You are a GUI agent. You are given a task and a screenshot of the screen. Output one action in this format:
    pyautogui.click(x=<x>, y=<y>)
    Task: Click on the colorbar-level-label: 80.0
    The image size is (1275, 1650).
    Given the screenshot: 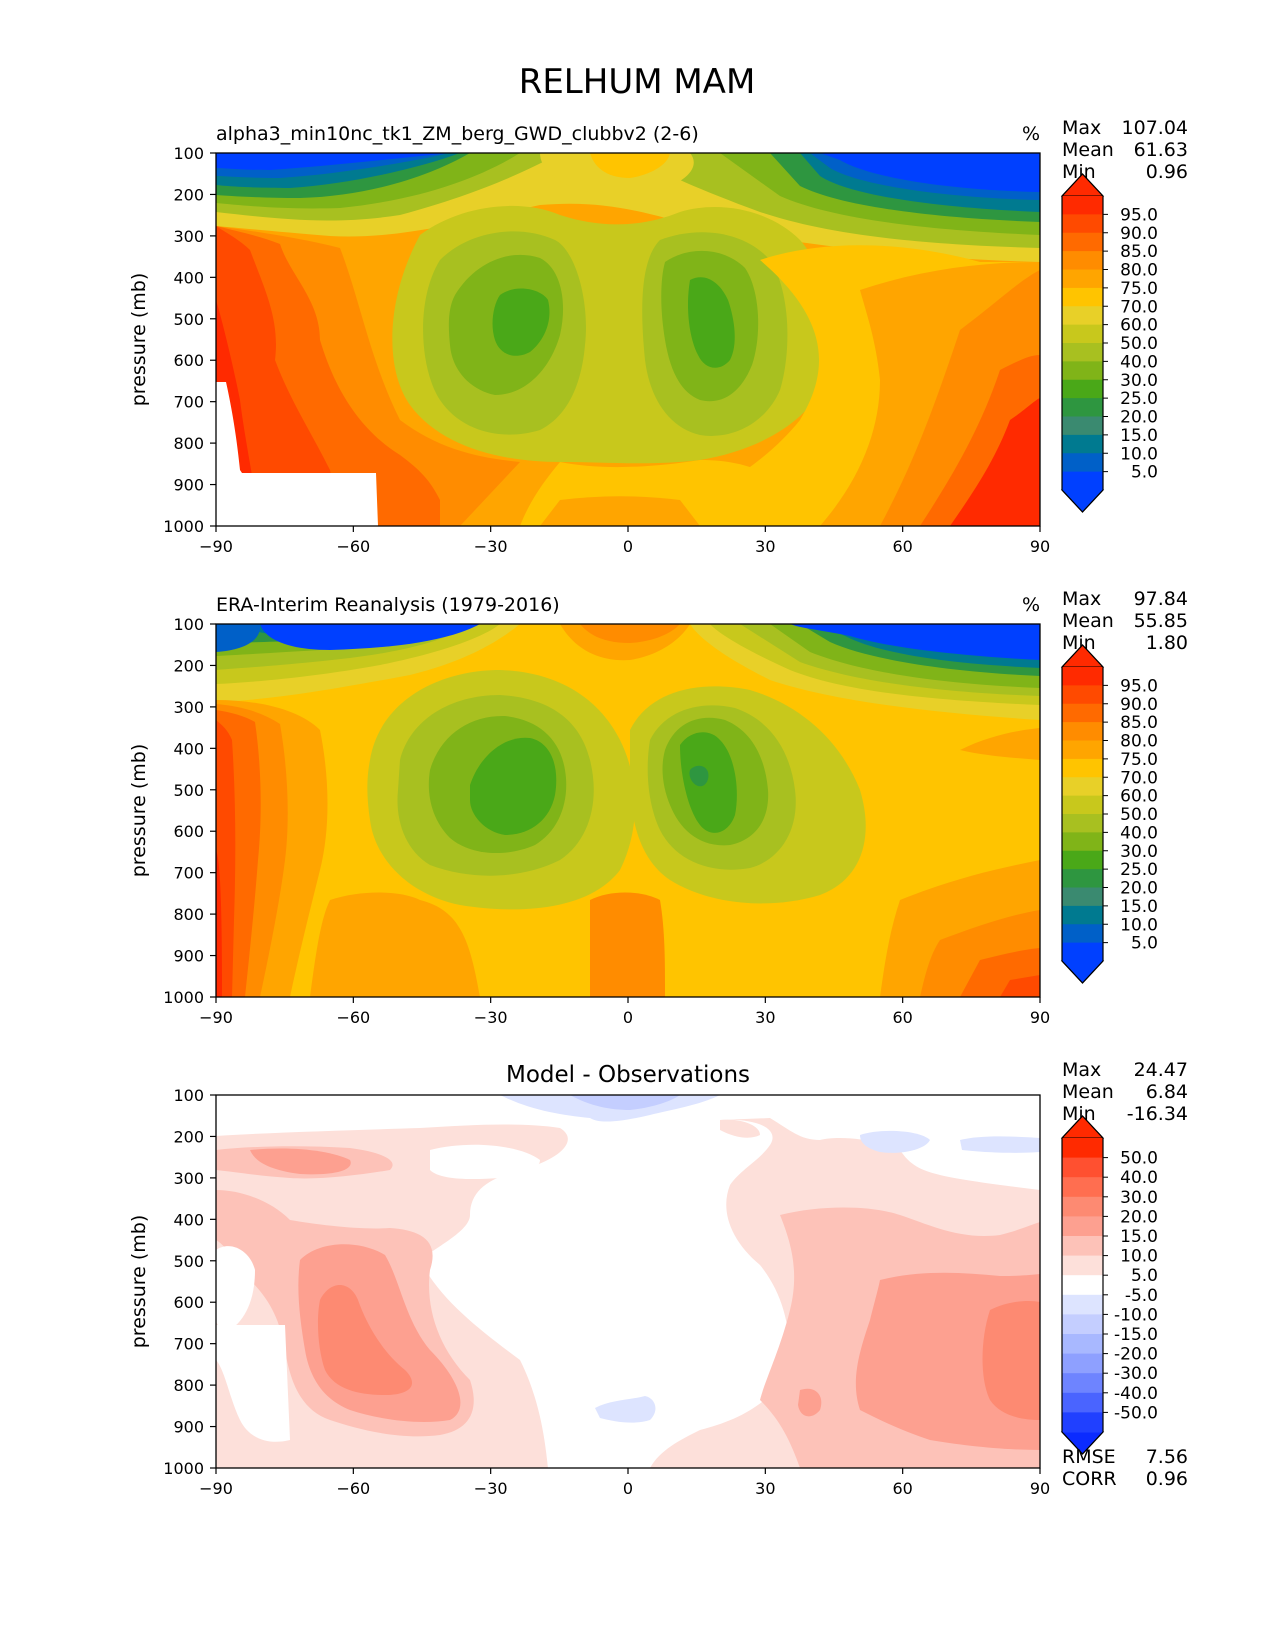 What is the action you would take?
    pyautogui.click(x=1139, y=271)
    